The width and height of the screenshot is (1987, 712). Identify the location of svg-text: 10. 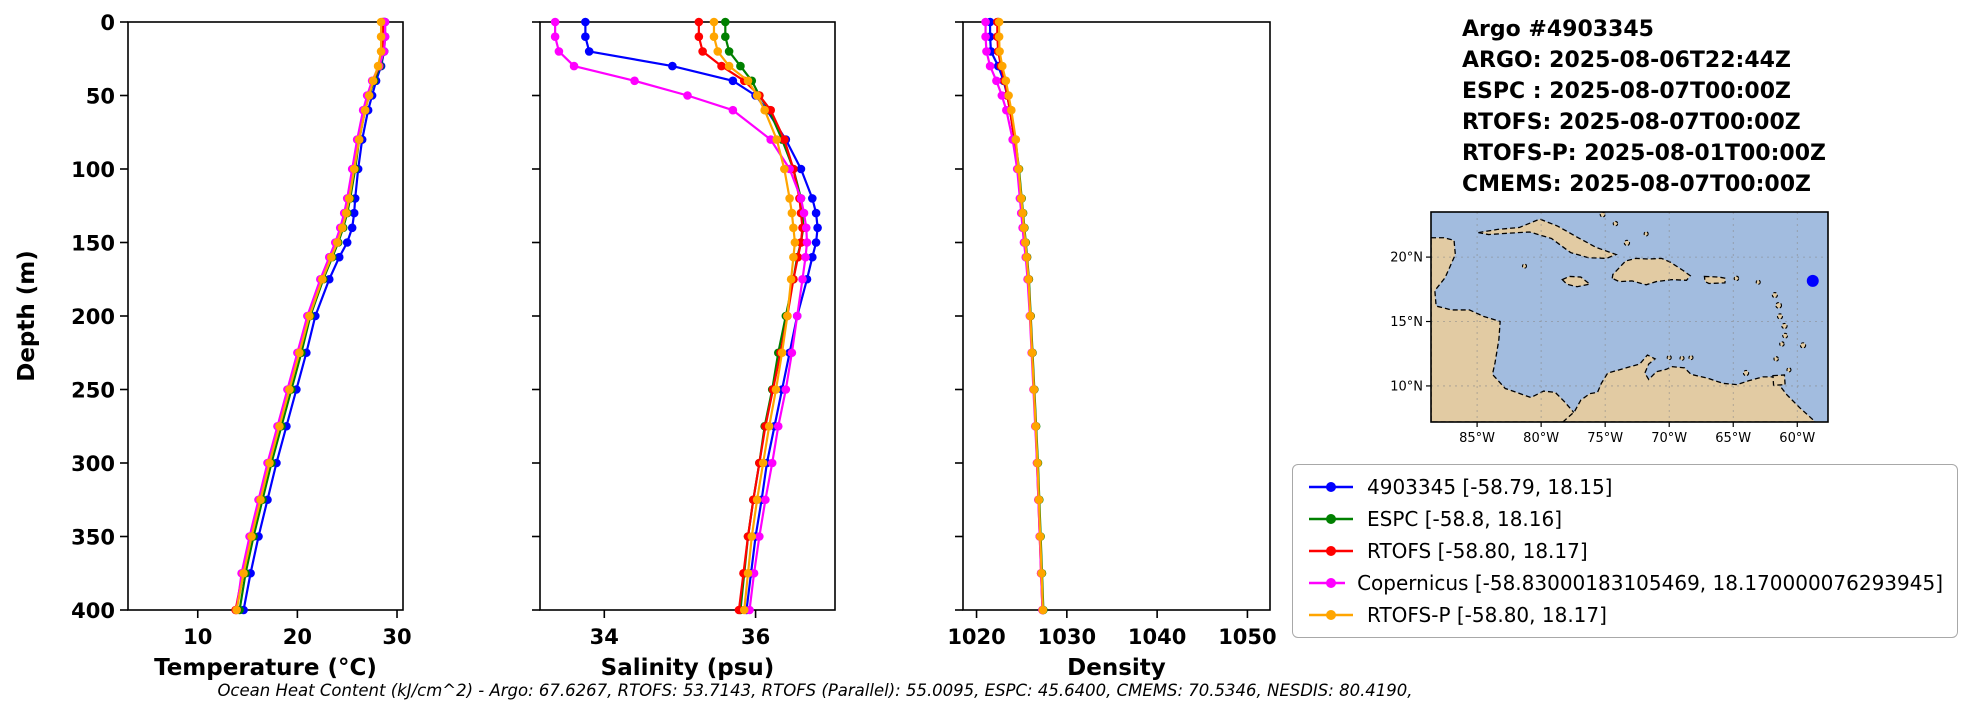
(197, 637).